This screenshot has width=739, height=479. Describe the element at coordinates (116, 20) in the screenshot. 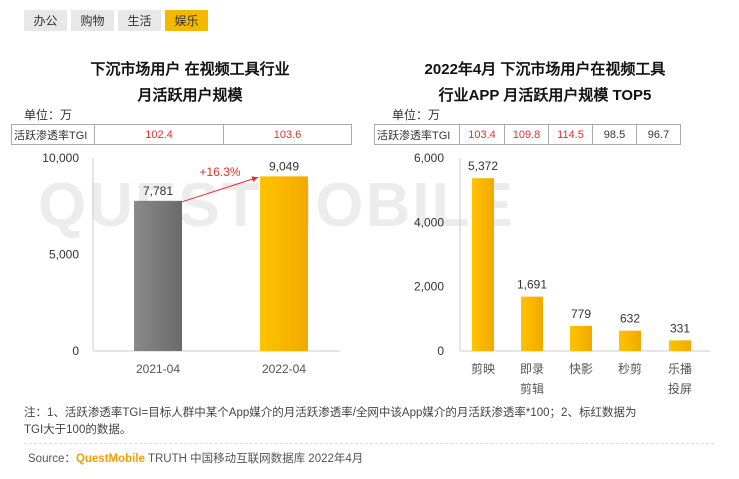

I see `category-tabs: 办公 购物 生活 娱乐` at that location.